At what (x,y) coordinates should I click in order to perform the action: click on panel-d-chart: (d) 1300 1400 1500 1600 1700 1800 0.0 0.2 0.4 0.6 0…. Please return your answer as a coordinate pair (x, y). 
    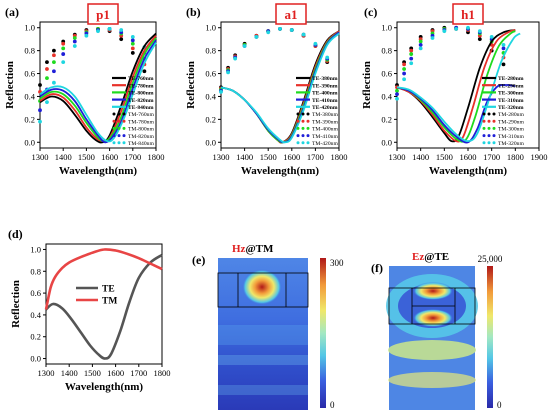
    Looking at the image, I should click on (89, 310).